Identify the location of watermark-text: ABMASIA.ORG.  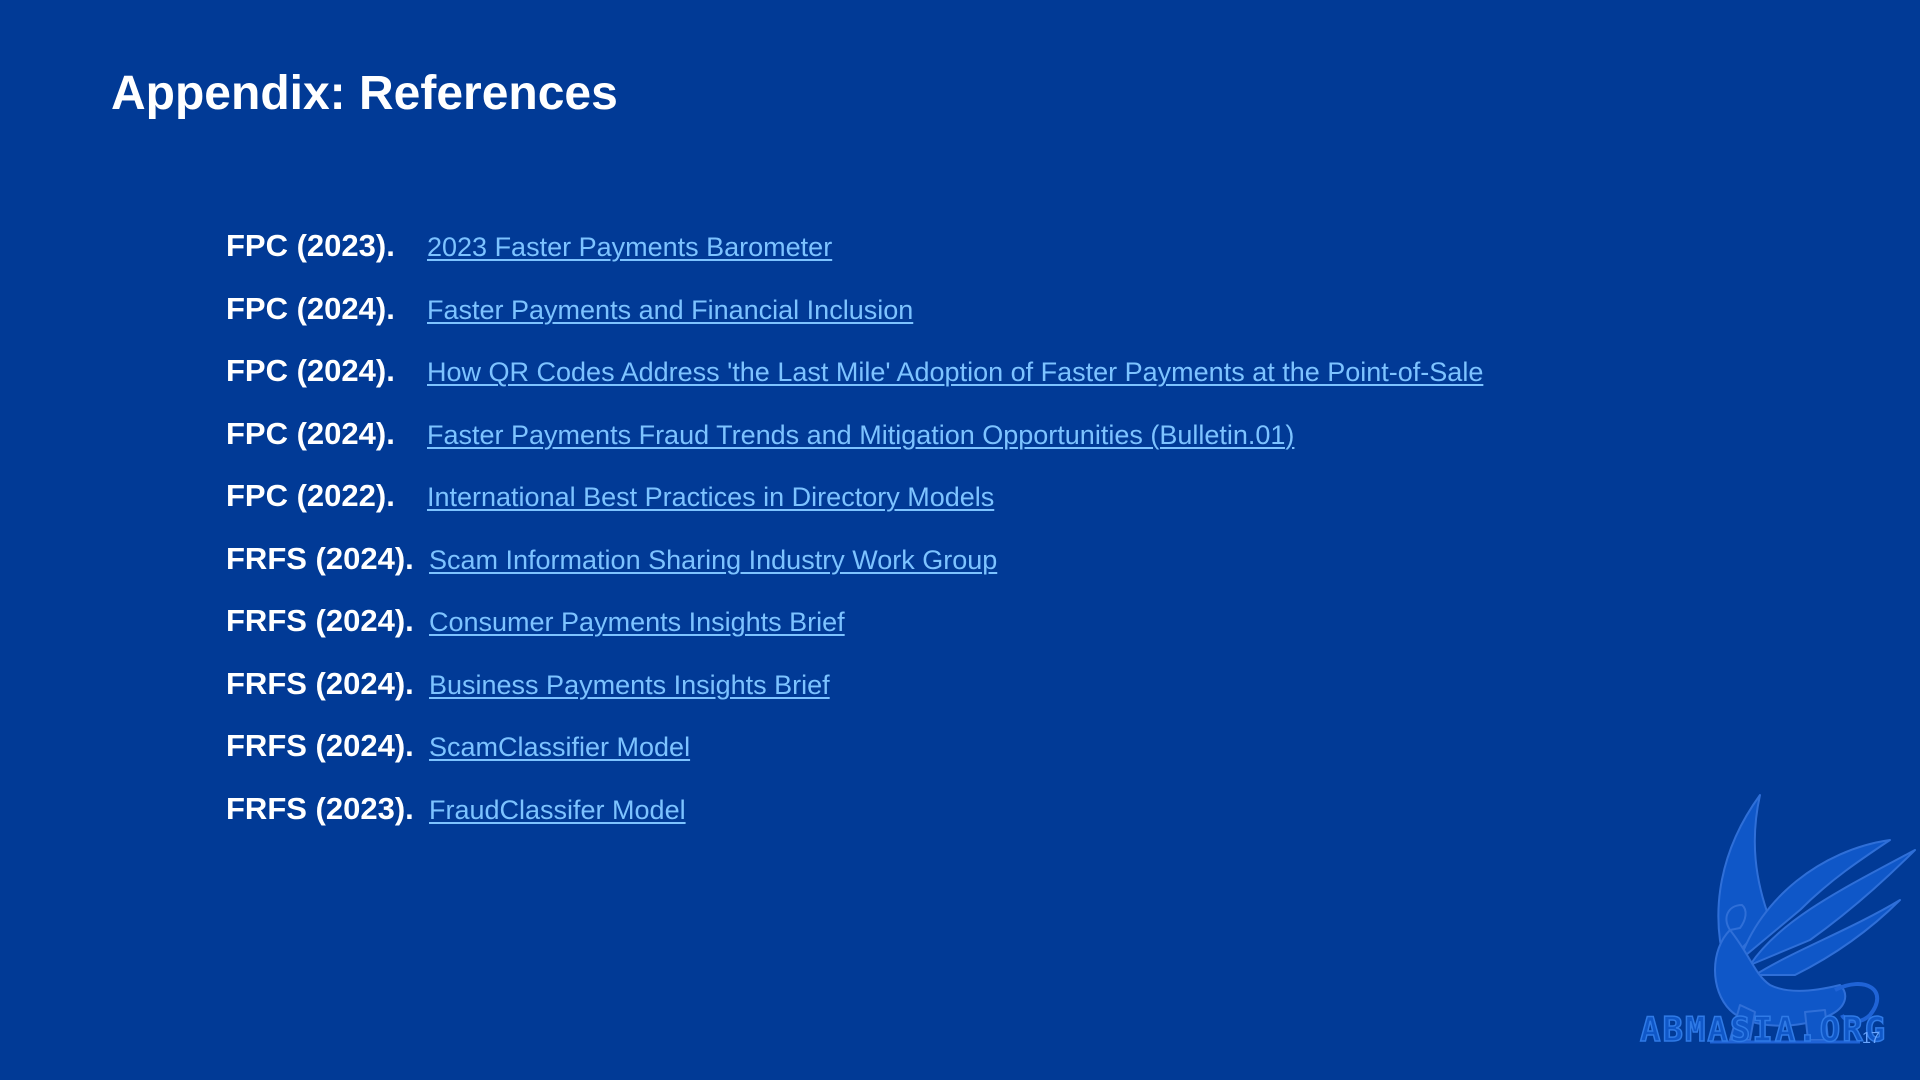
(1763, 1030).